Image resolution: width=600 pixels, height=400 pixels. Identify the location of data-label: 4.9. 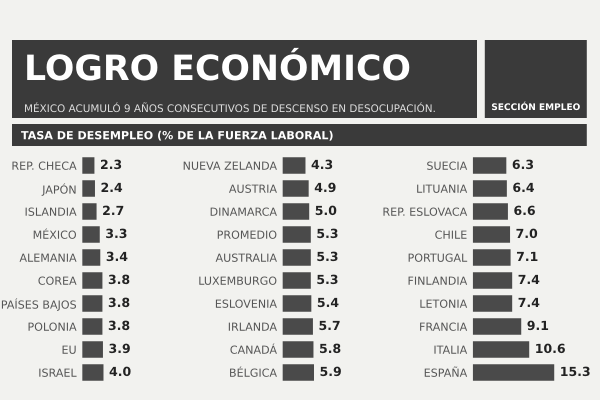
(325, 187).